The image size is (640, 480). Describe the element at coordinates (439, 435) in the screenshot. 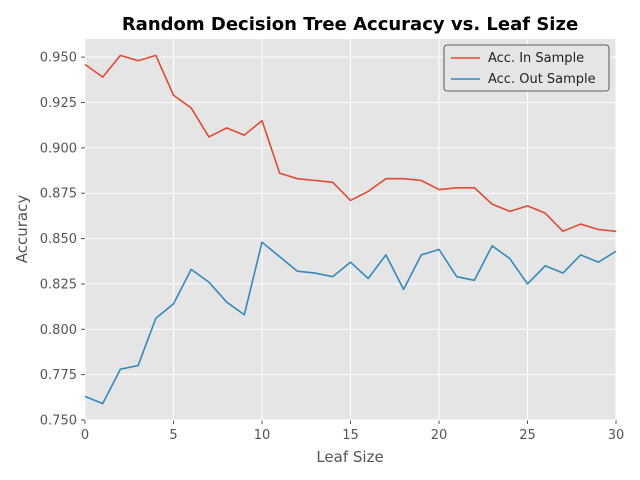

I see `x-tick-label: 20` at that location.